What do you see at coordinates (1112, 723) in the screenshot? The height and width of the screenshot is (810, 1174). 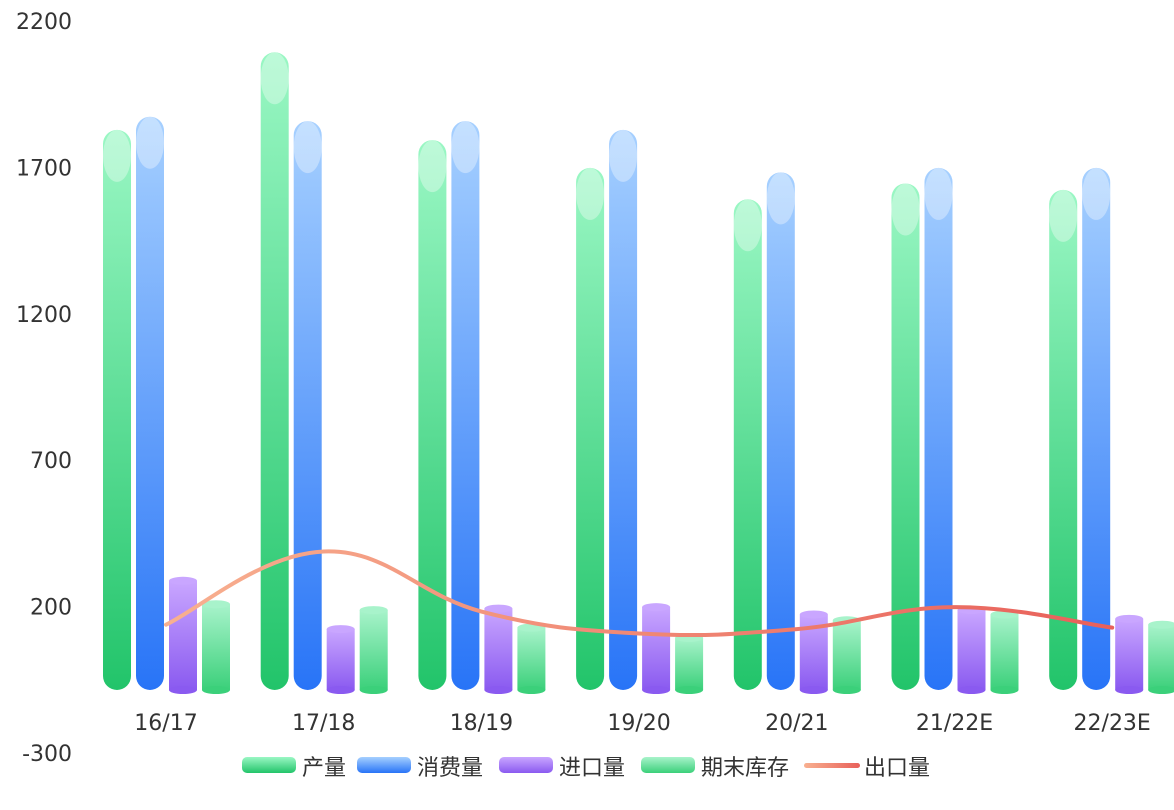 I see `x-tick-label: 22/23E` at bounding box center [1112, 723].